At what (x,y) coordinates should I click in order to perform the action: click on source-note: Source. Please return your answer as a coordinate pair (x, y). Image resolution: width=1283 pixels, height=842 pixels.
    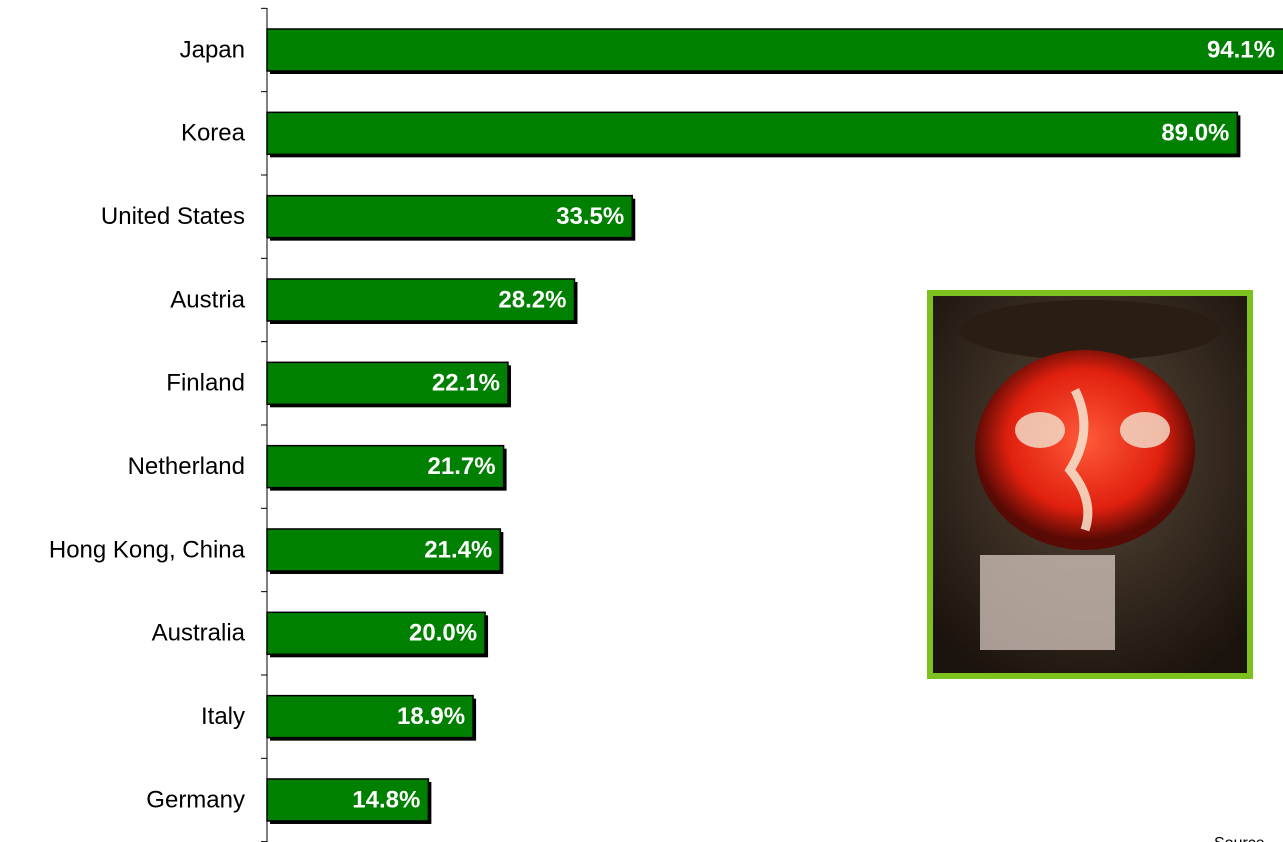
    Looking at the image, I should click on (1239, 838).